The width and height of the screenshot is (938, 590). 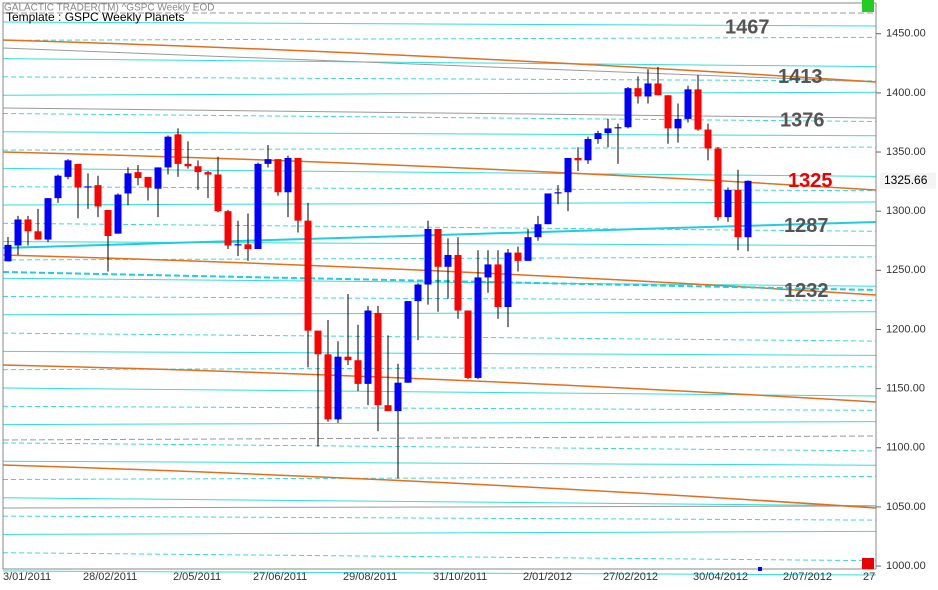 What do you see at coordinates (906, 152) in the screenshot?
I see `y-tick-label: 1350.00` at bounding box center [906, 152].